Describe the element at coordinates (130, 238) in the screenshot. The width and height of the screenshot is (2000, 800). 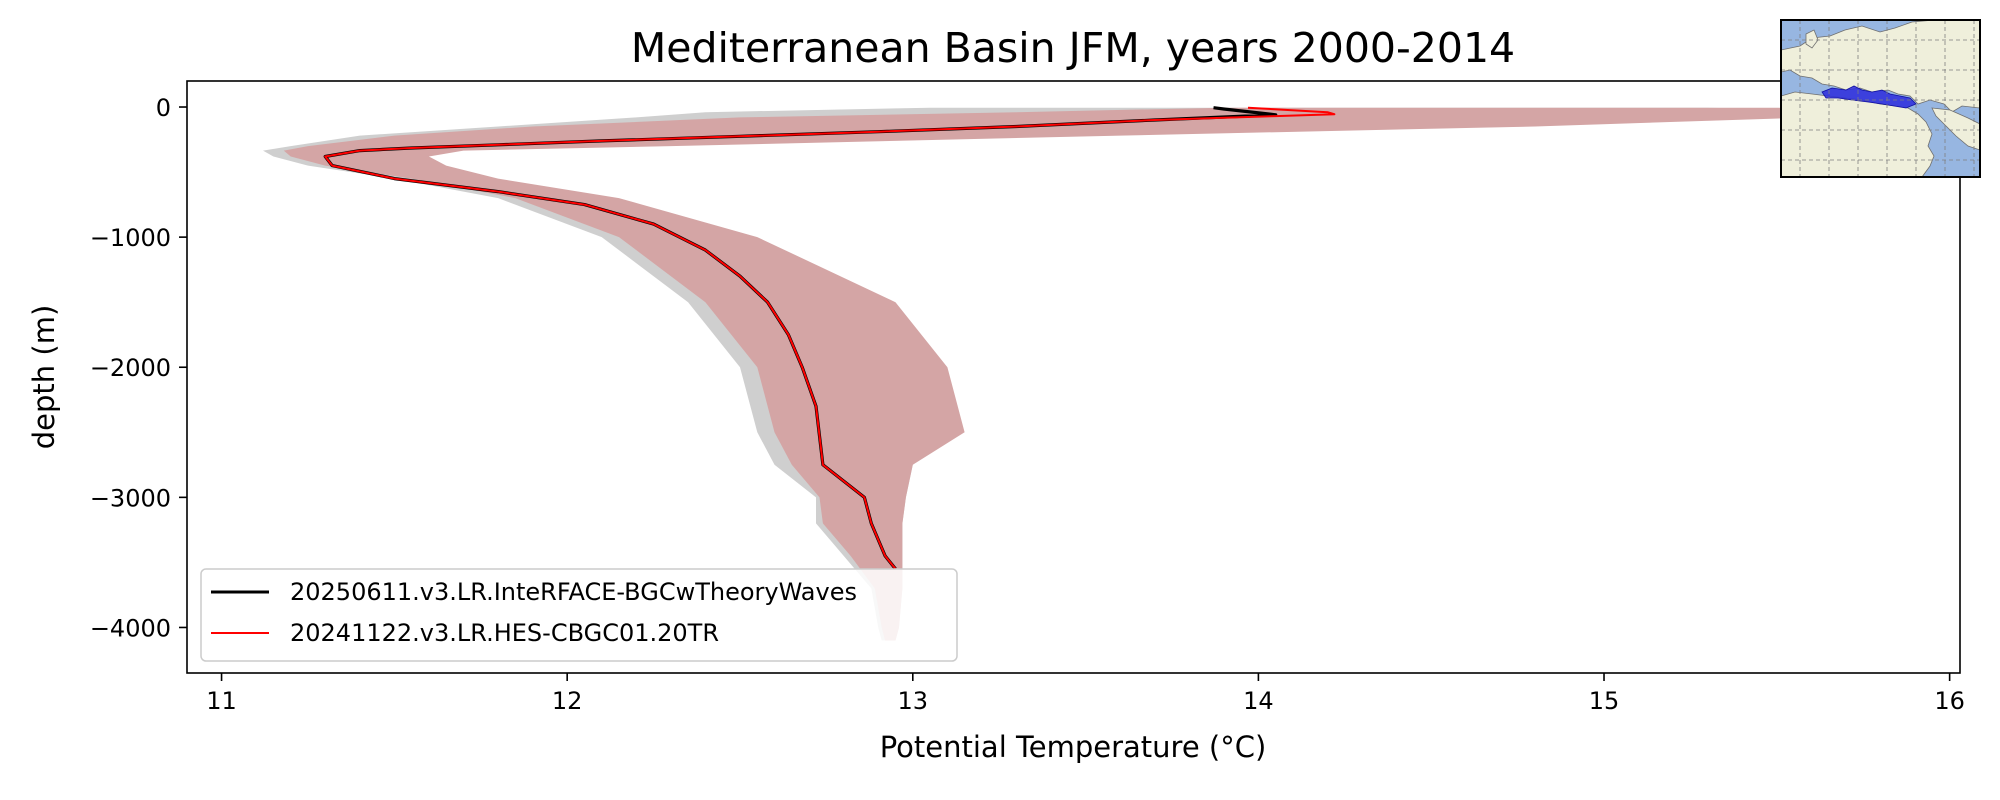
I see `y-tick-label: −1000` at that location.